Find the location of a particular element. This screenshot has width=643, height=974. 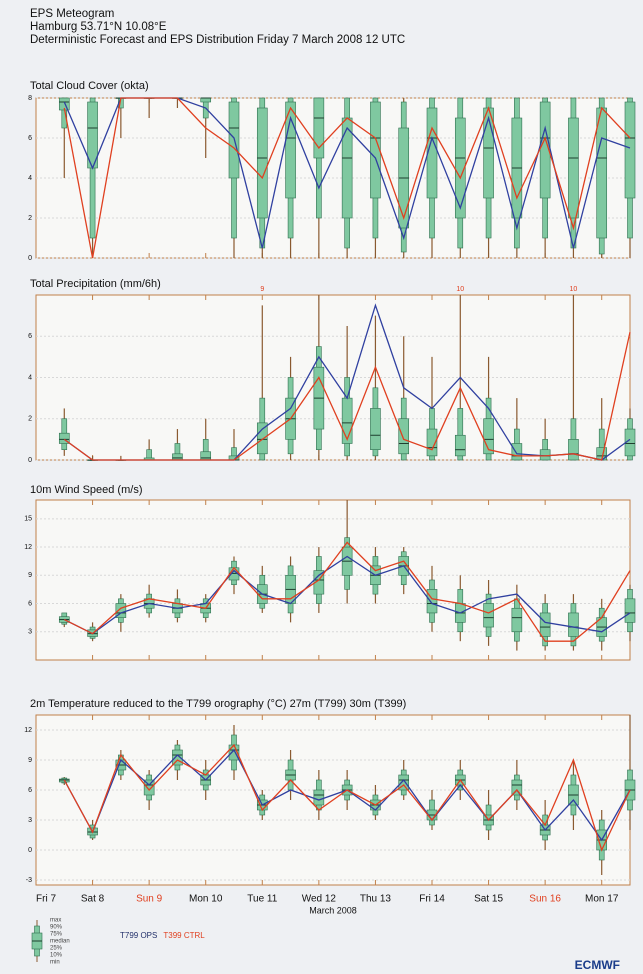

y-tick-label: 15 is located at coordinates (28, 519).